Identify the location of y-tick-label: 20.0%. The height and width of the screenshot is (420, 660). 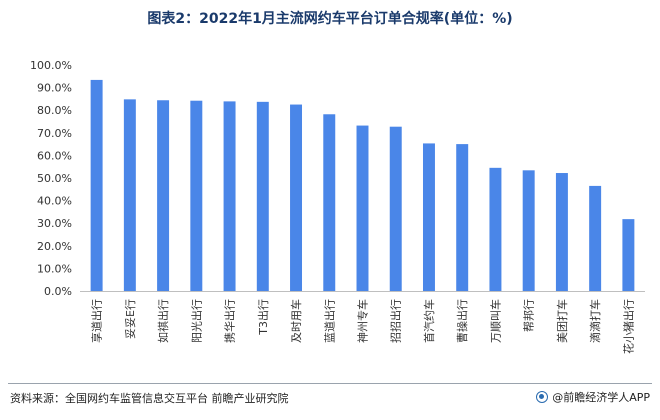
(54, 246).